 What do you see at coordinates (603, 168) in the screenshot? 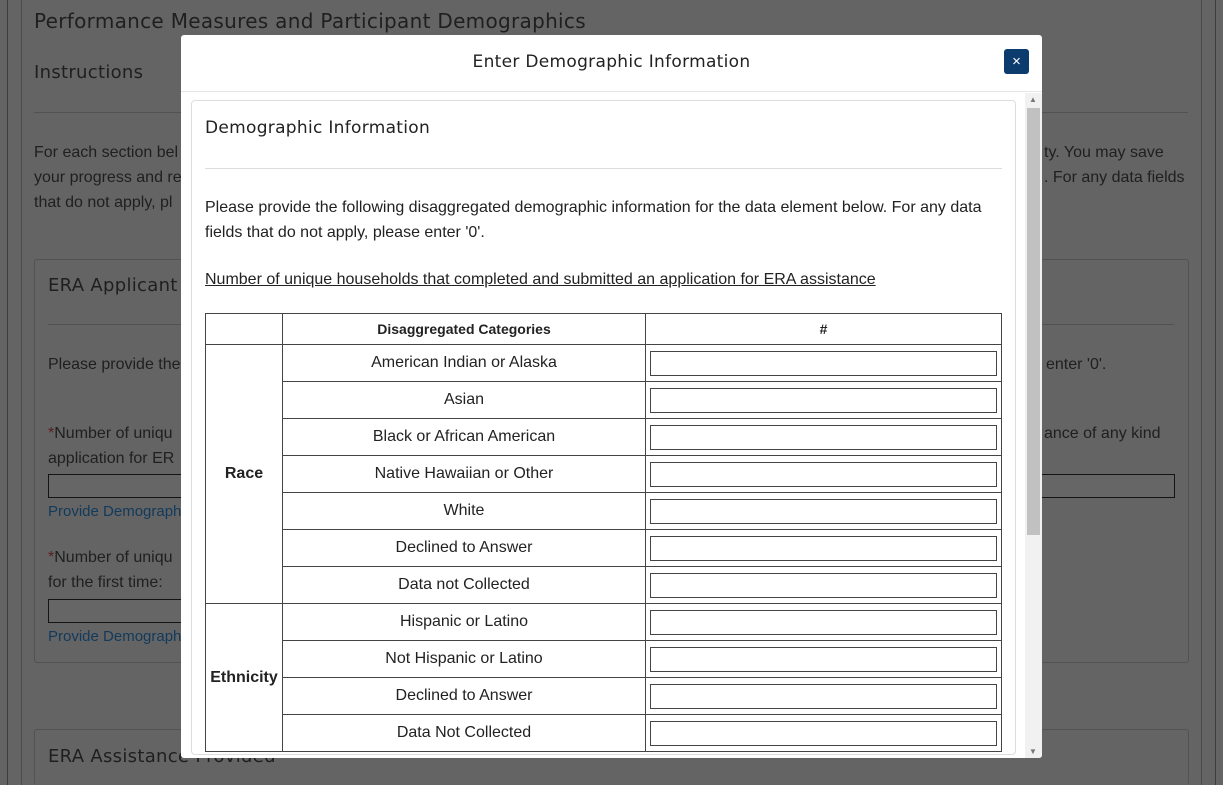
I see `divider` at bounding box center [603, 168].